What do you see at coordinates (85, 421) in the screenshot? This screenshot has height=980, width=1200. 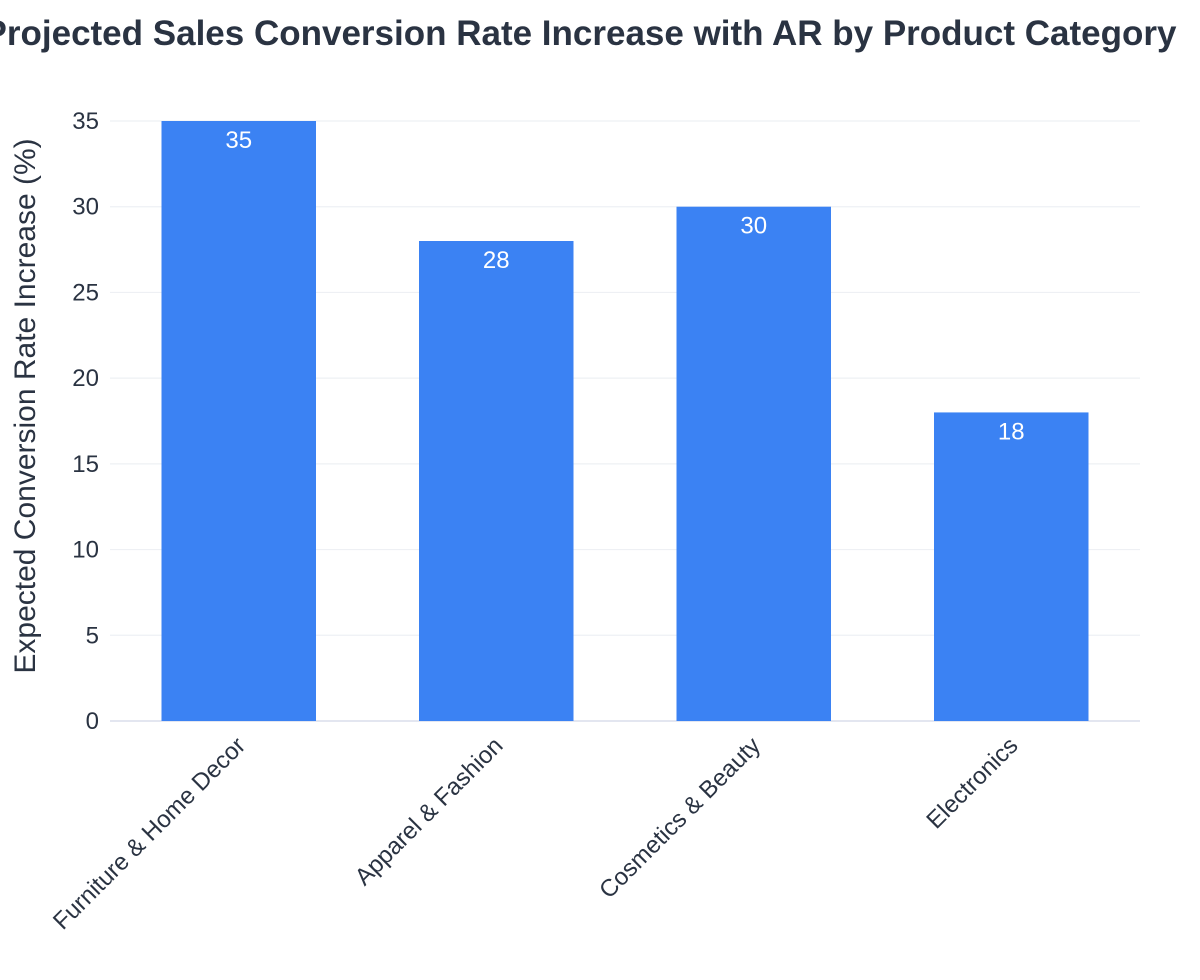 I see `y-axis-ticks: 0 5 10 15 20 25 30 35` at bounding box center [85, 421].